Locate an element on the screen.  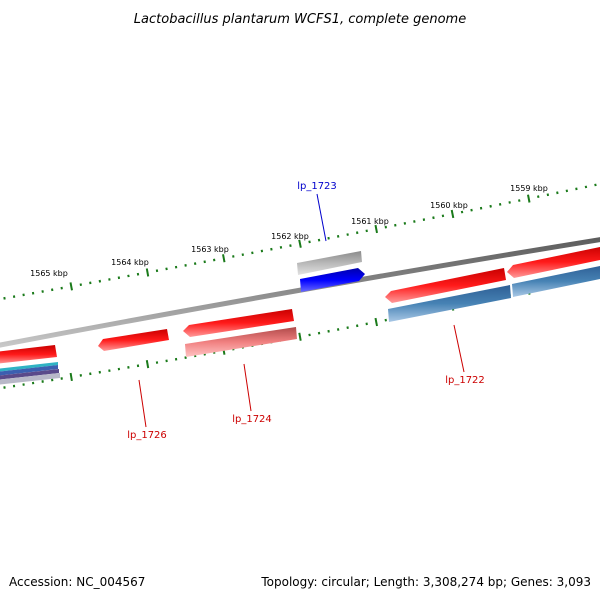
tick-label-1561: 1561 kbp is located at coordinates (370, 221).